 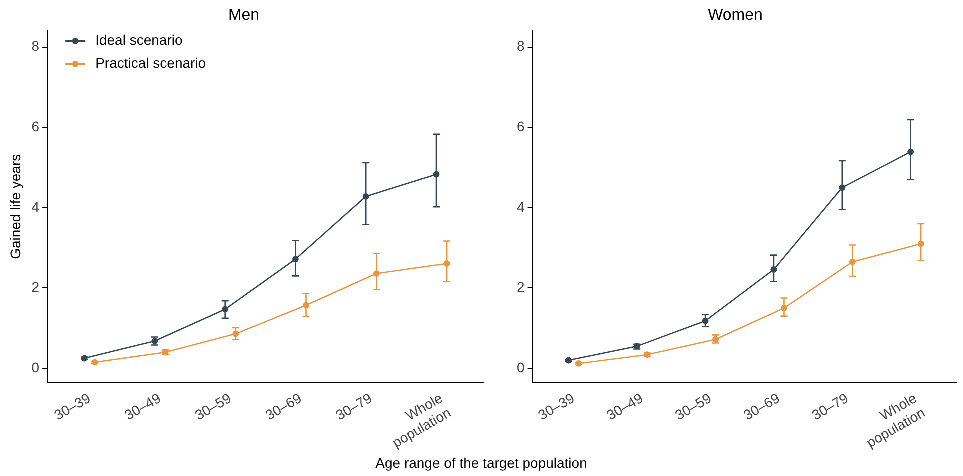 What do you see at coordinates (244, 15) in the screenshot?
I see `chart-title: Men` at bounding box center [244, 15].